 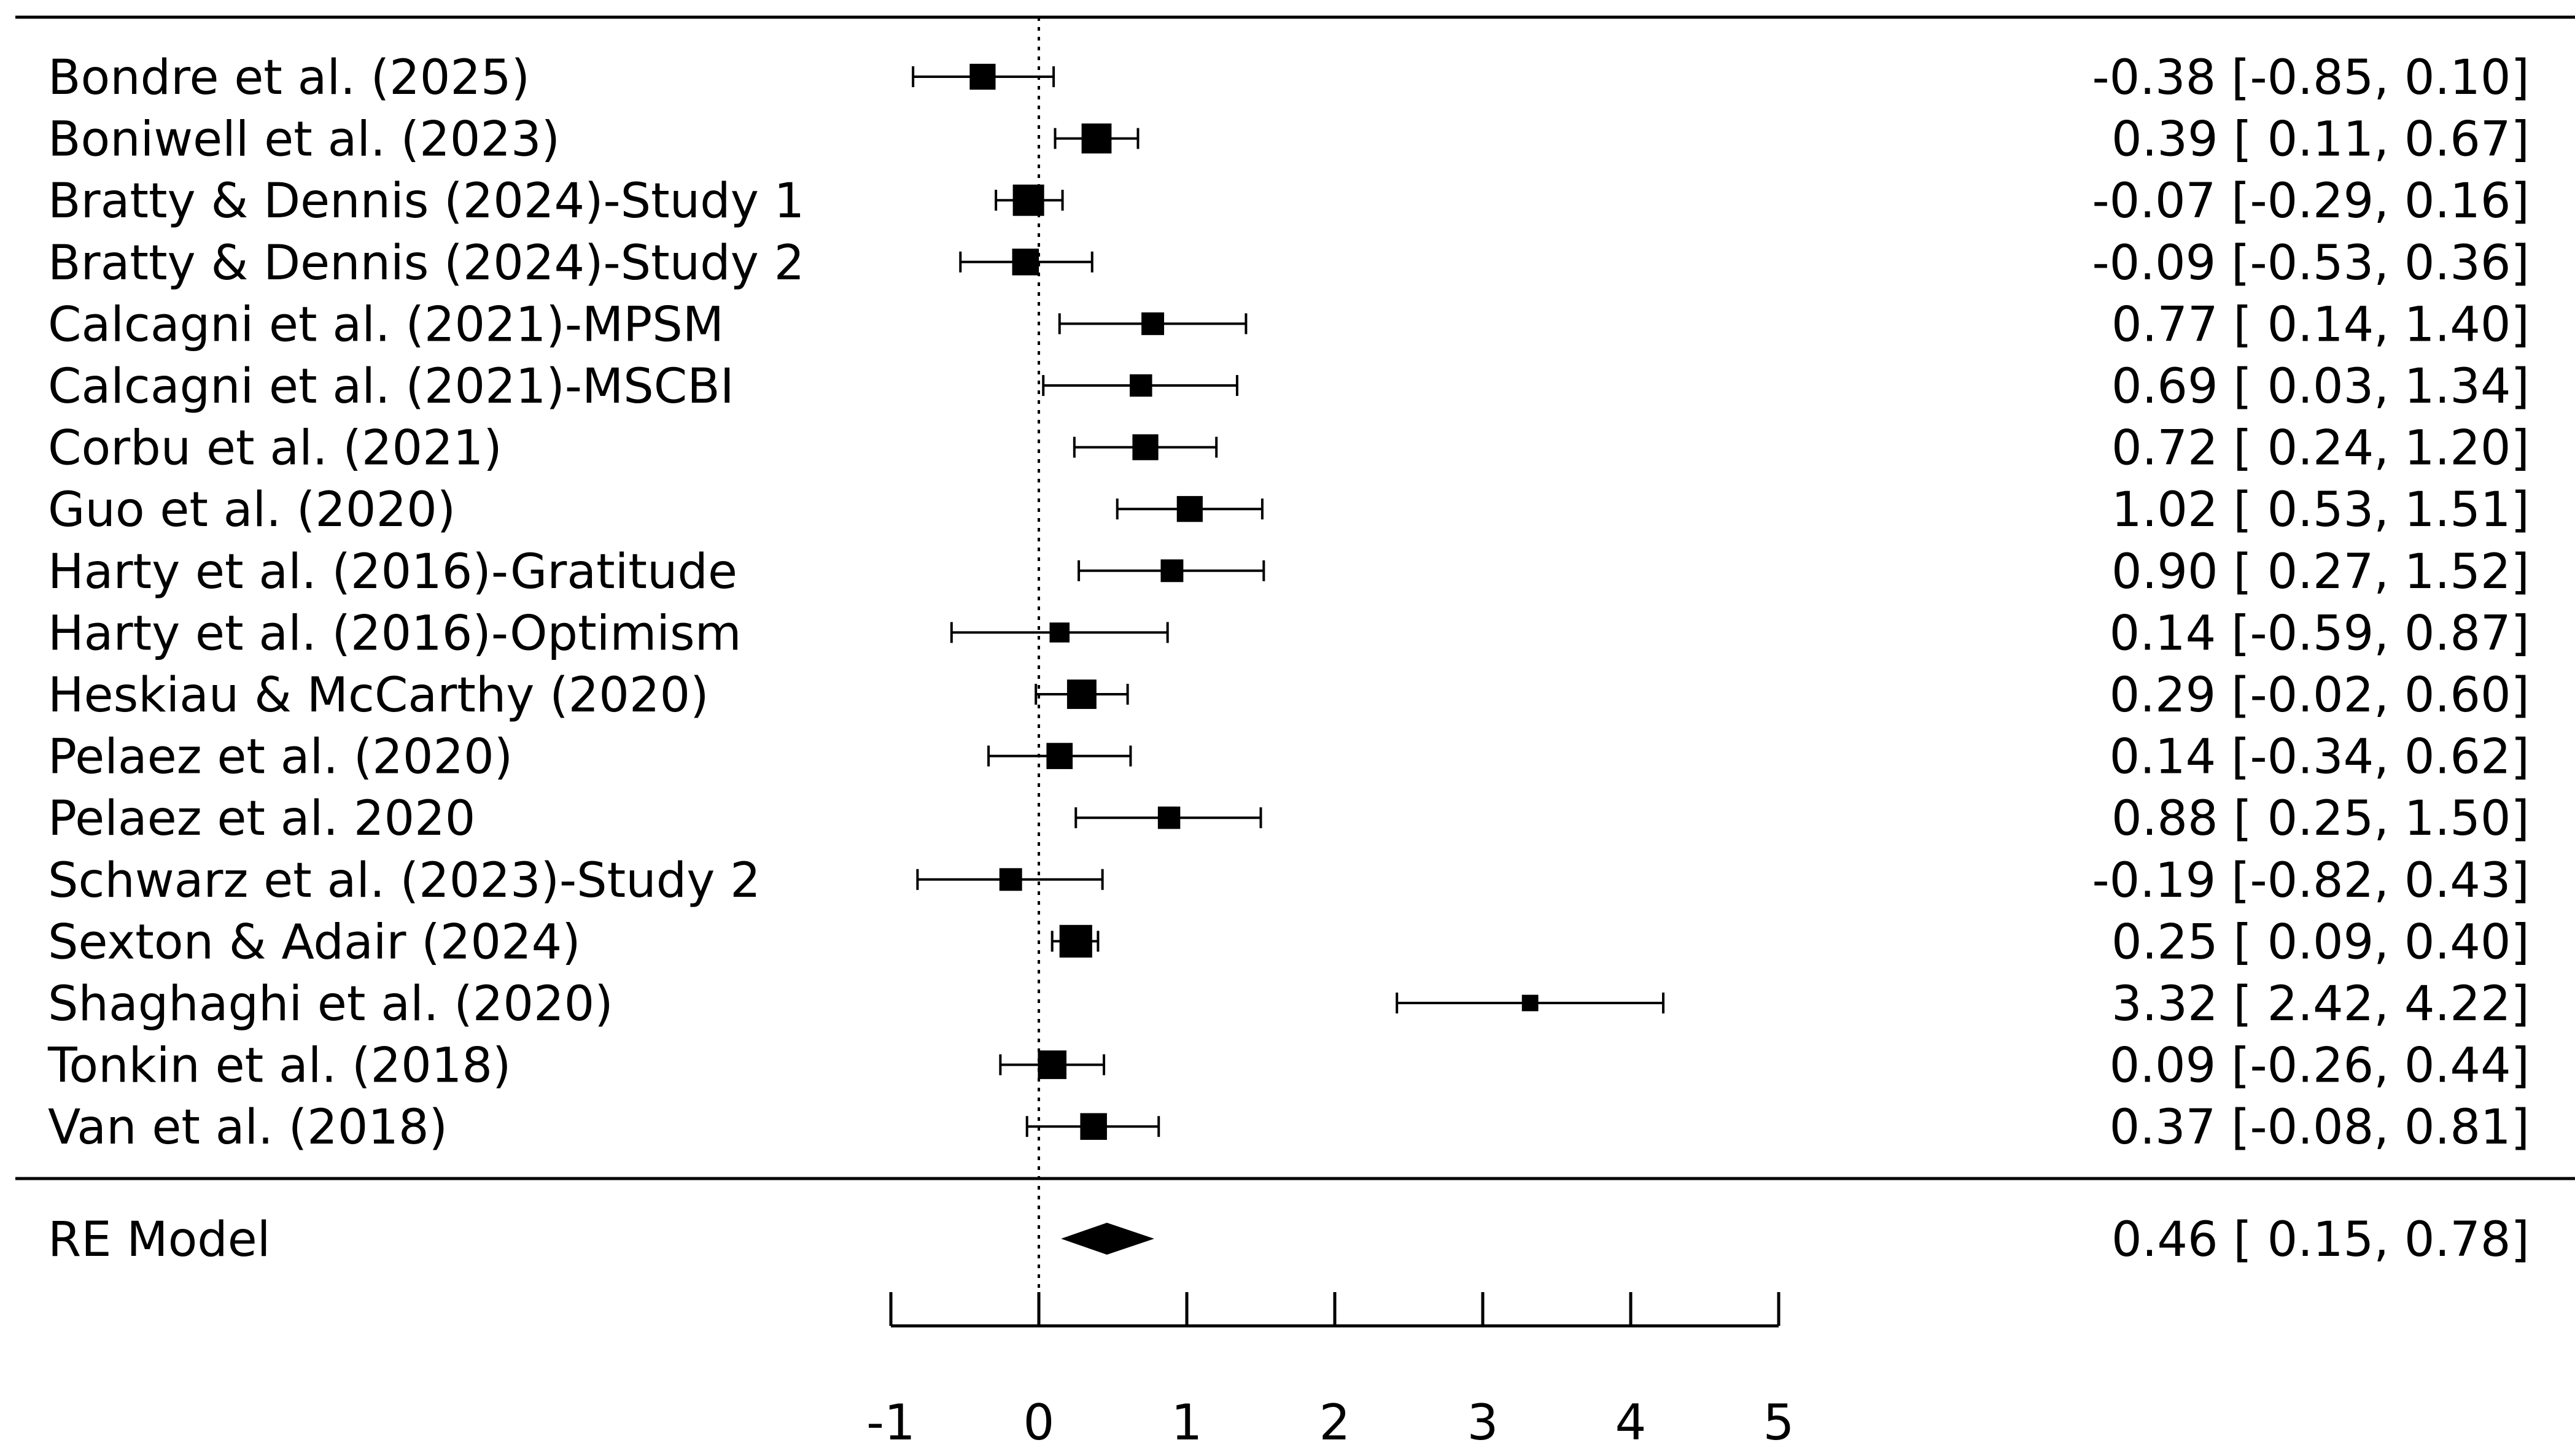 What do you see at coordinates (2320, 449) in the screenshot?
I see `study-ci-text: 0.72 [ 0.24, 1.20]` at bounding box center [2320, 449].